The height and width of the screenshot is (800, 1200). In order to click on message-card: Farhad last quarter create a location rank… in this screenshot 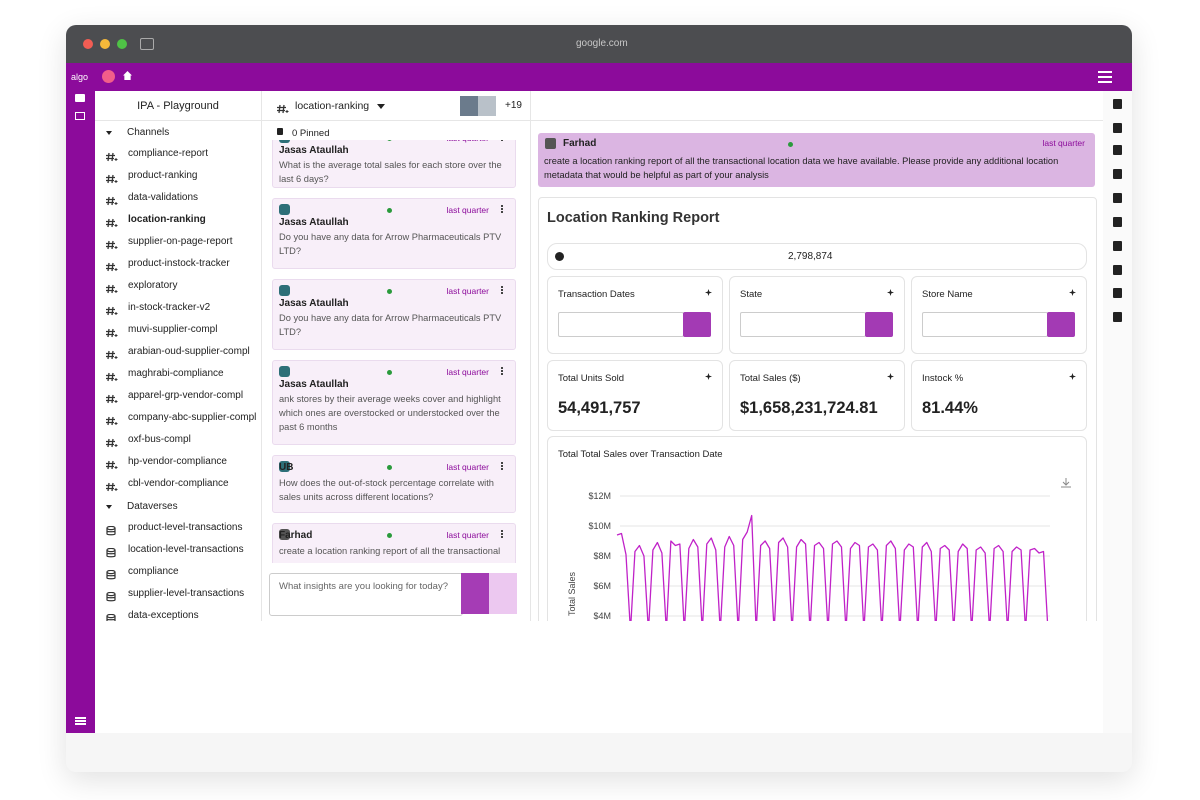, I will do `click(394, 543)`.